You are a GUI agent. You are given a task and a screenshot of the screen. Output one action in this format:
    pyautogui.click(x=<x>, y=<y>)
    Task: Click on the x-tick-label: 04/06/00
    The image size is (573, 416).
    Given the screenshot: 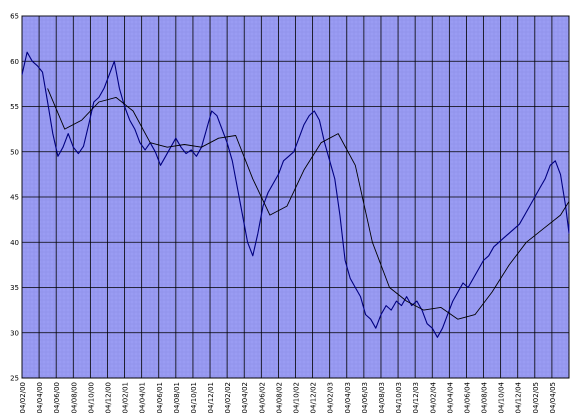 What is the action you would take?
    pyautogui.click(x=57, y=397)
    